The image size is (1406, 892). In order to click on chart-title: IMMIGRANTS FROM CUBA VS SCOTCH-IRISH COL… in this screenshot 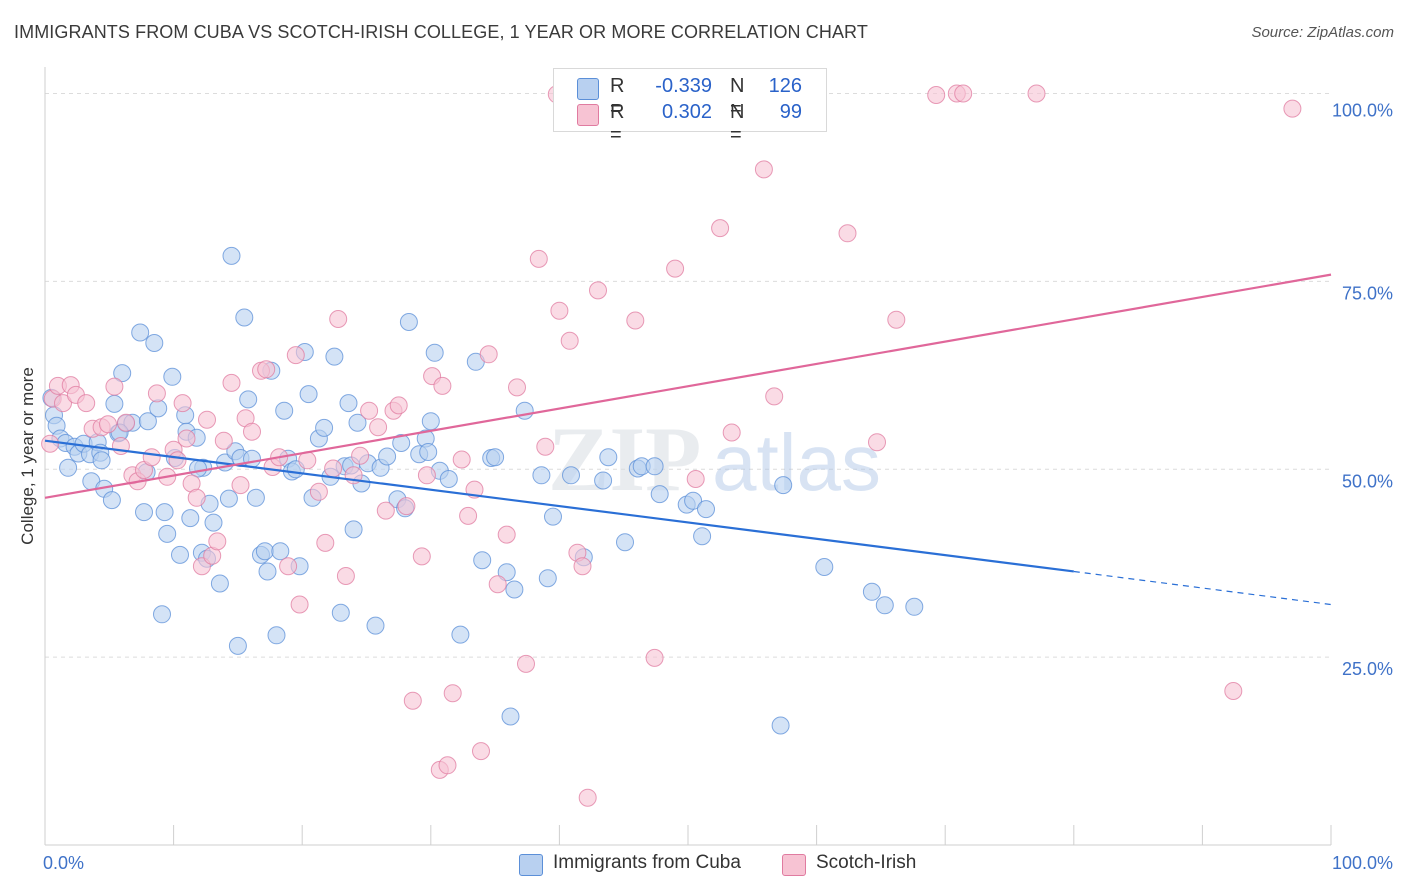, I will do `click(441, 32)`.